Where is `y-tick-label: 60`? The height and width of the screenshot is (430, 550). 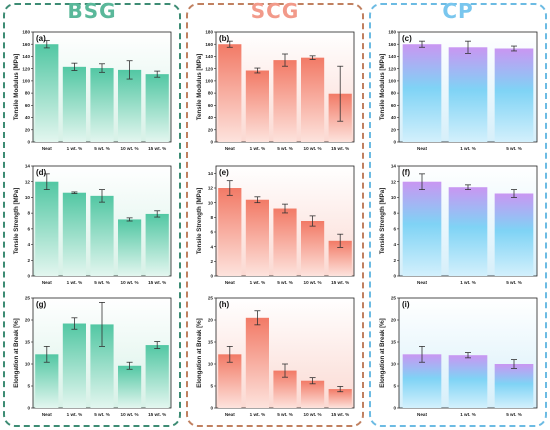
y-tick-label: 60 is located at coordinates (394, 105).